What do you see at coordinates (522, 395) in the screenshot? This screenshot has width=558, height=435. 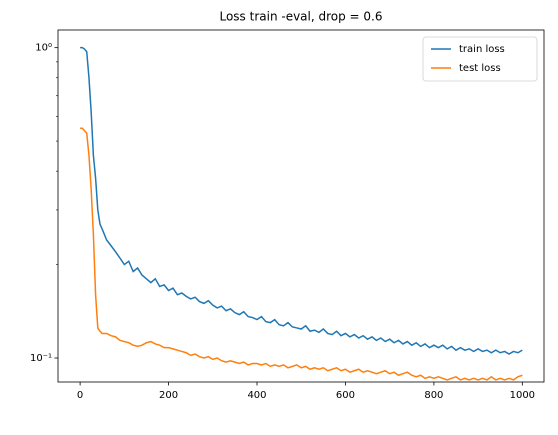 I see `x-tick-label: 1000` at bounding box center [522, 395].